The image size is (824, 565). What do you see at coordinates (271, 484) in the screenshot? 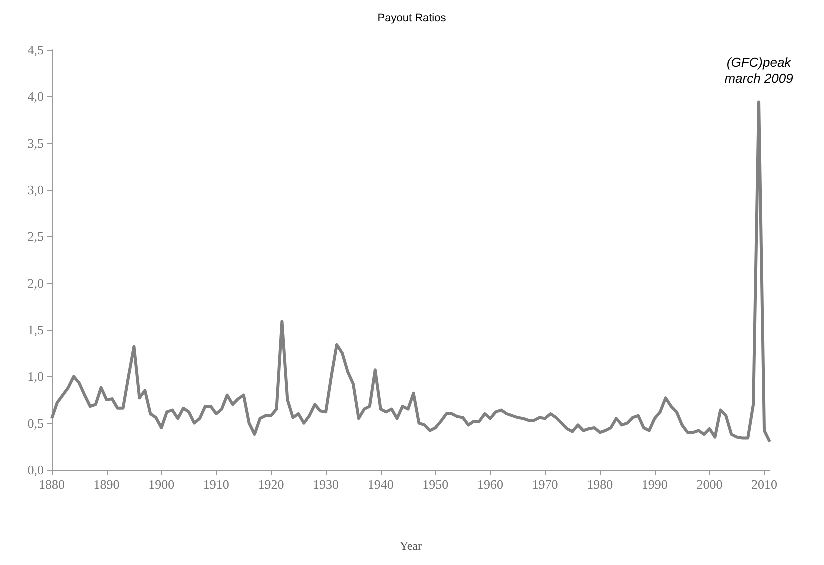
I see `x-tick-label: 1920` at bounding box center [271, 484].